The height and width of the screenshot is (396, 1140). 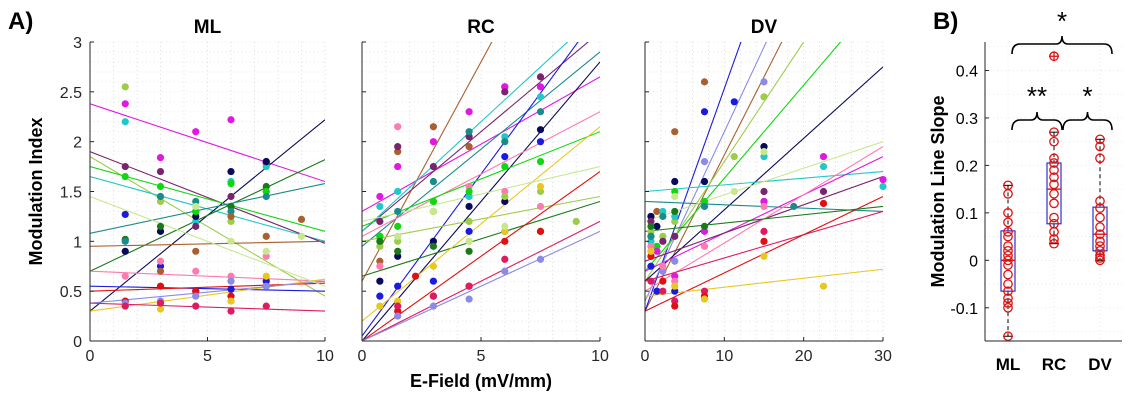 What do you see at coordinates (77, 242) in the screenshot?
I see `y-tick-label: 1` at bounding box center [77, 242].